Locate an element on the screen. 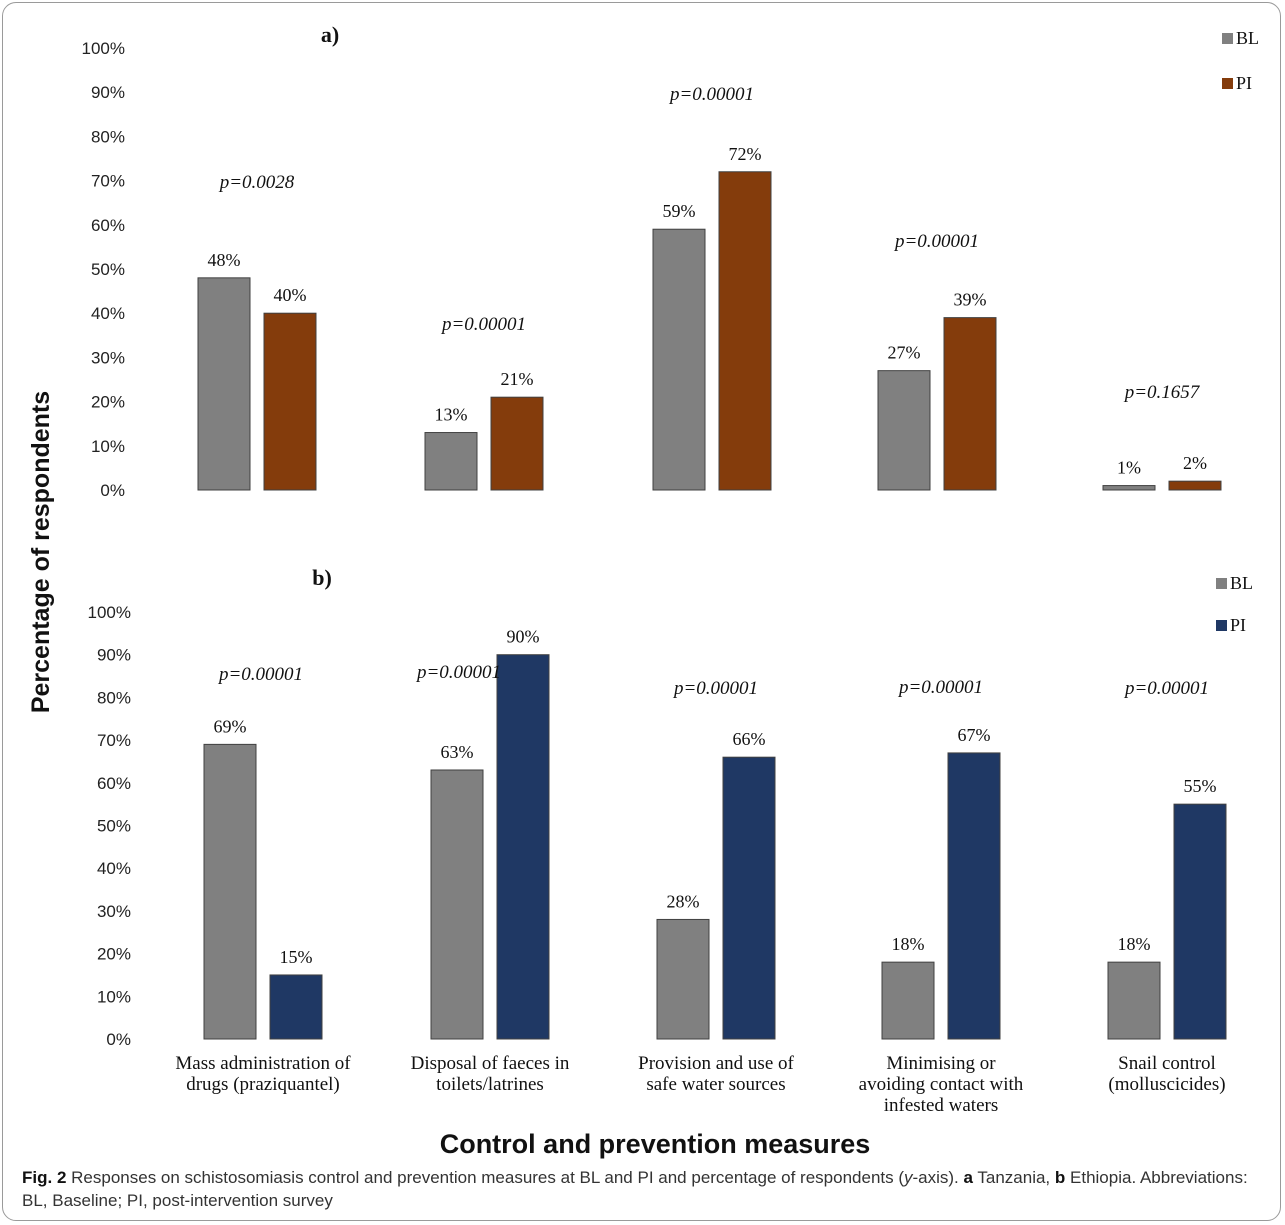  data-label: 28% is located at coordinates (683, 901).